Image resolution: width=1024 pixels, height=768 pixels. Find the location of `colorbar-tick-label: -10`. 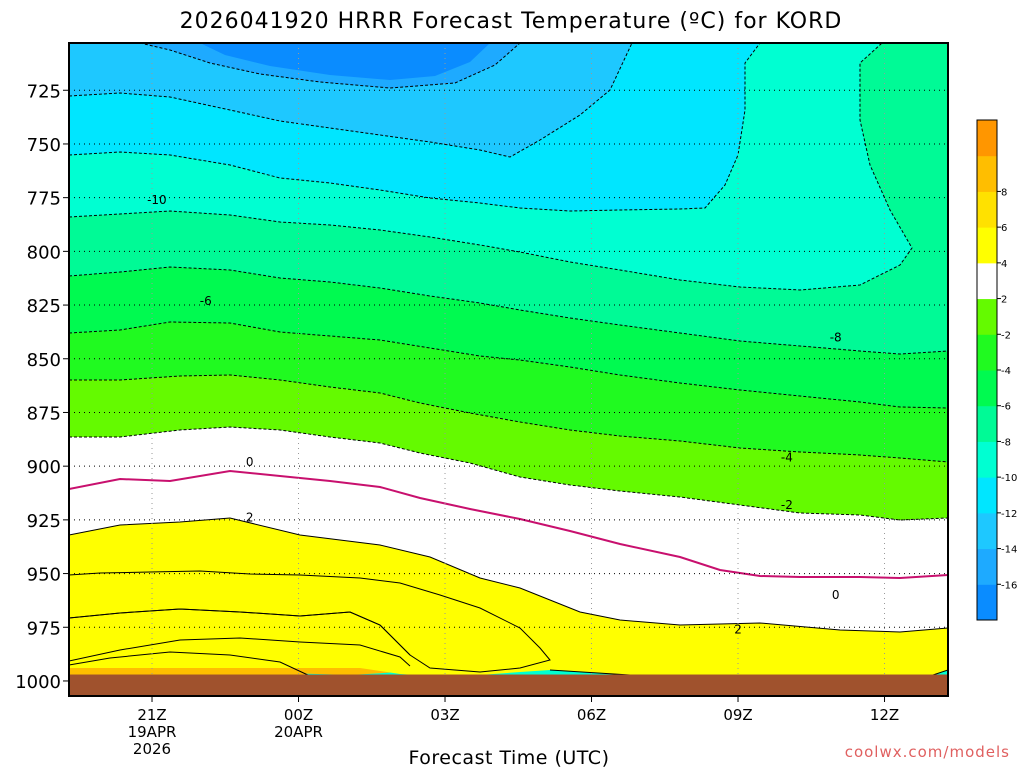

colorbar-tick-label: -10 is located at coordinates (1009, 478).